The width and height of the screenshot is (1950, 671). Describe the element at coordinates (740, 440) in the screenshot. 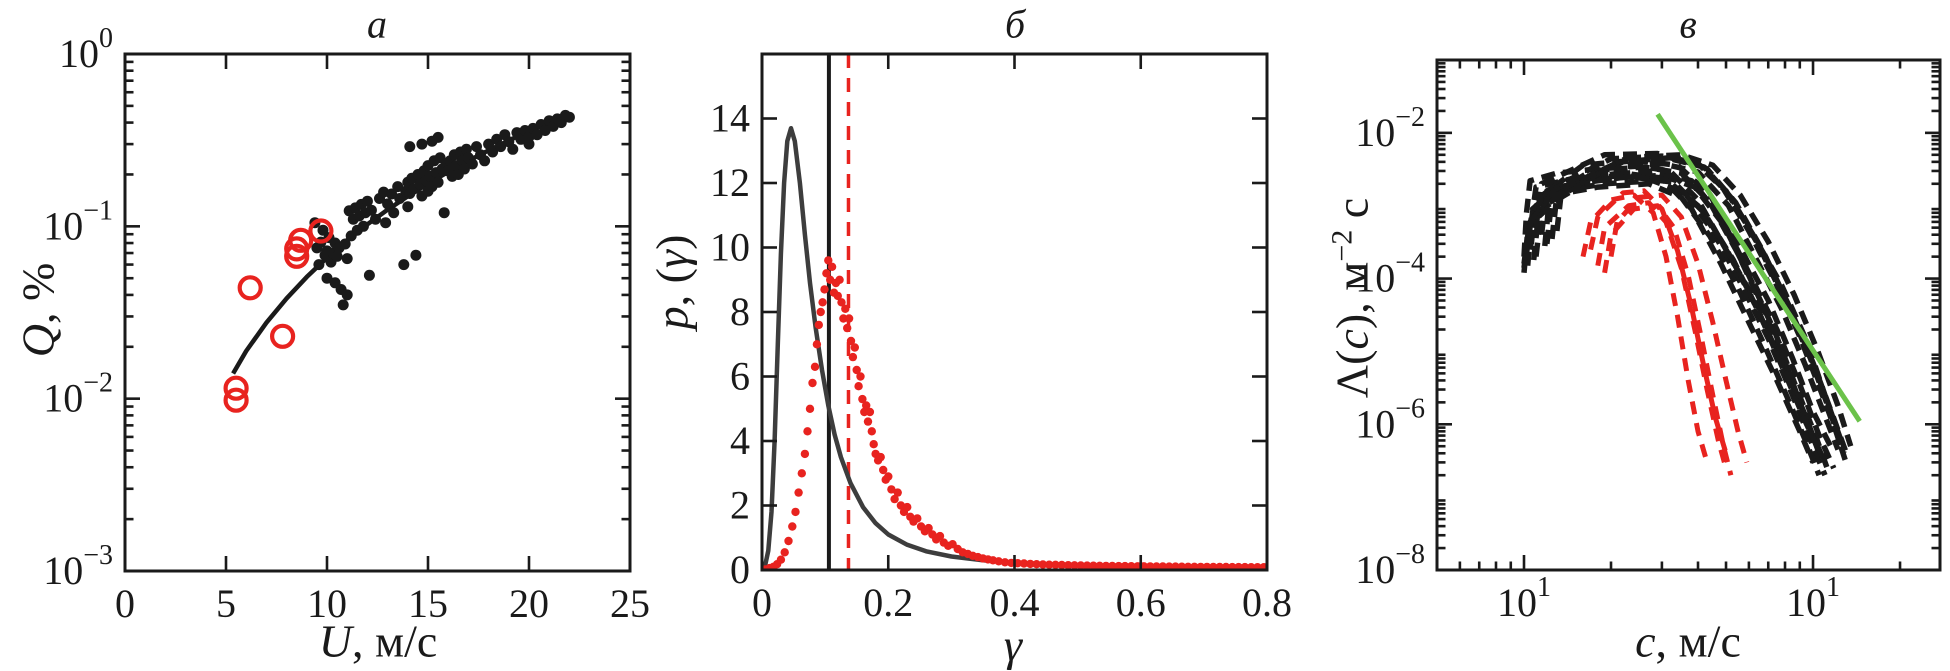

I see `y-tick-label: 4` at that location.